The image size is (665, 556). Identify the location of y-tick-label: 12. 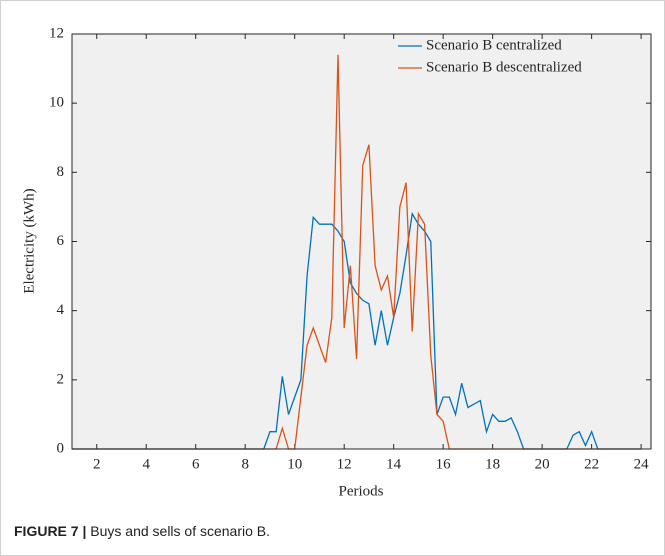
(56, 33).